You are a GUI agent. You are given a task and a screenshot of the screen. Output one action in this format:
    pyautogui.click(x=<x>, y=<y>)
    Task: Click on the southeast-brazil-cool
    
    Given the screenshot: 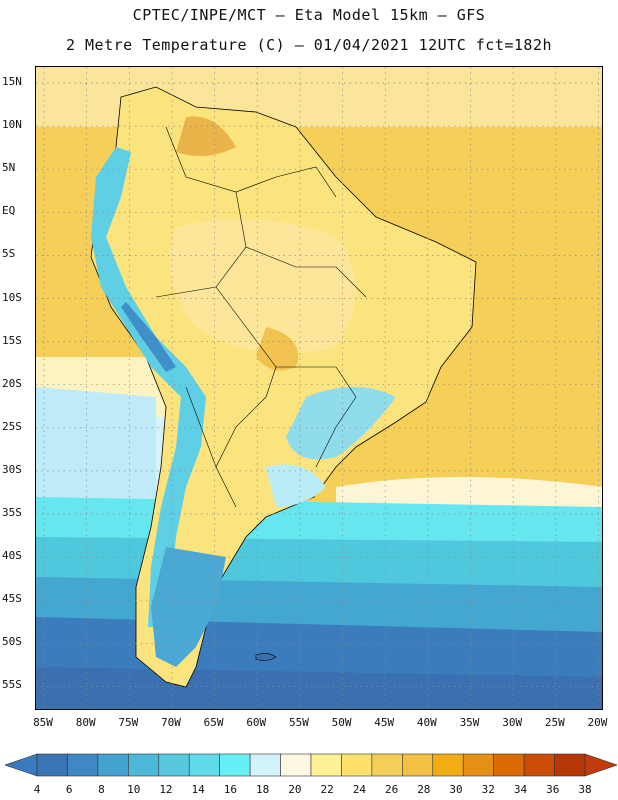 What is the action you would take?
    pyautogui.click(x=341, y=423)
    